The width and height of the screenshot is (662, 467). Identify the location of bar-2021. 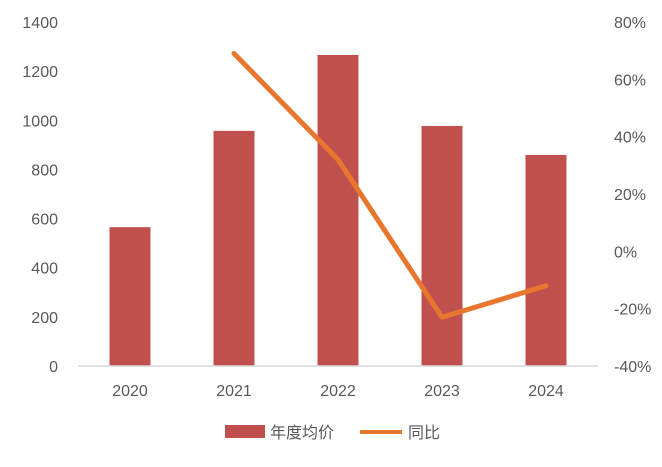
(234, 248).